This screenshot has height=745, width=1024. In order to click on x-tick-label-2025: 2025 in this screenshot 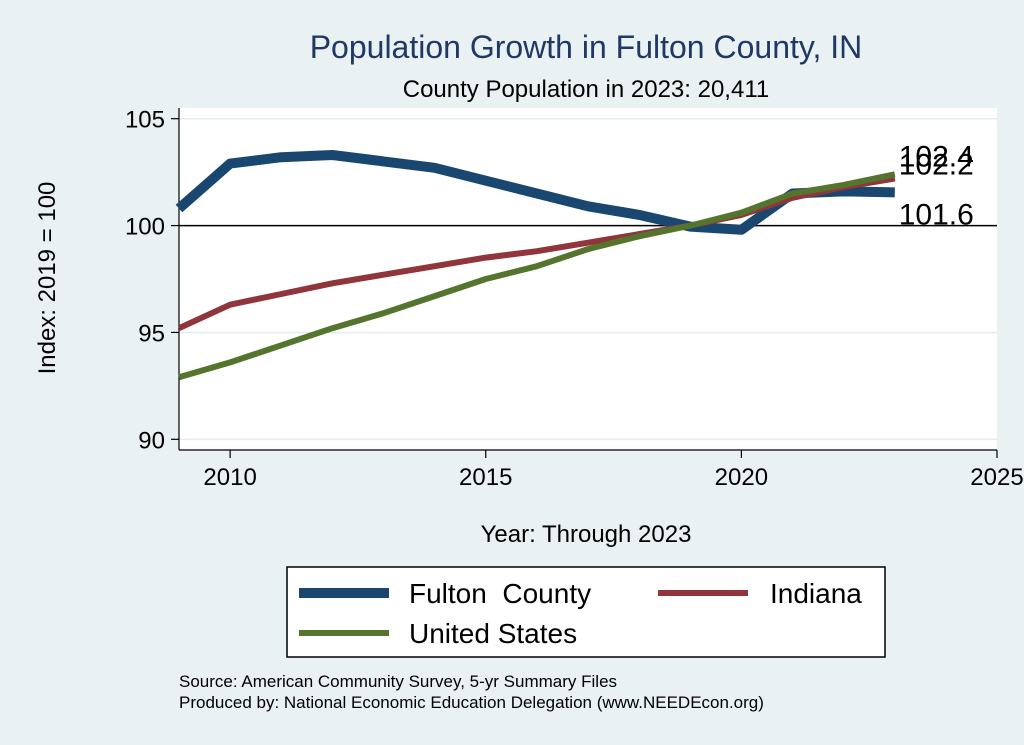, I will do `click(996, 477)`.